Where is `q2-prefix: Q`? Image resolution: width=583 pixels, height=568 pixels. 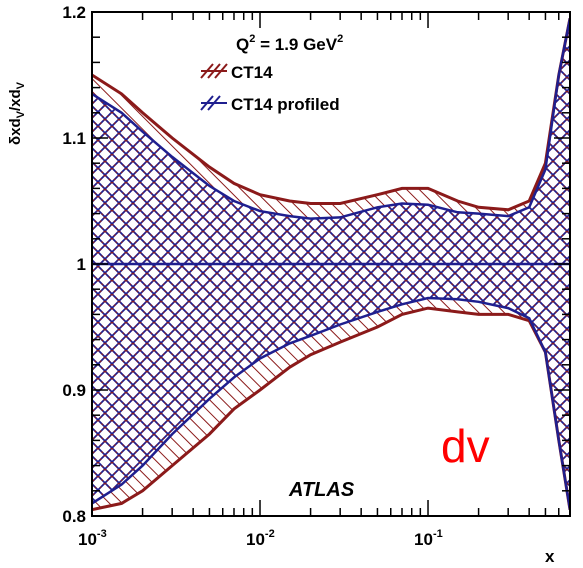
q2-prefix: Q is located at coordinates (242, 44).